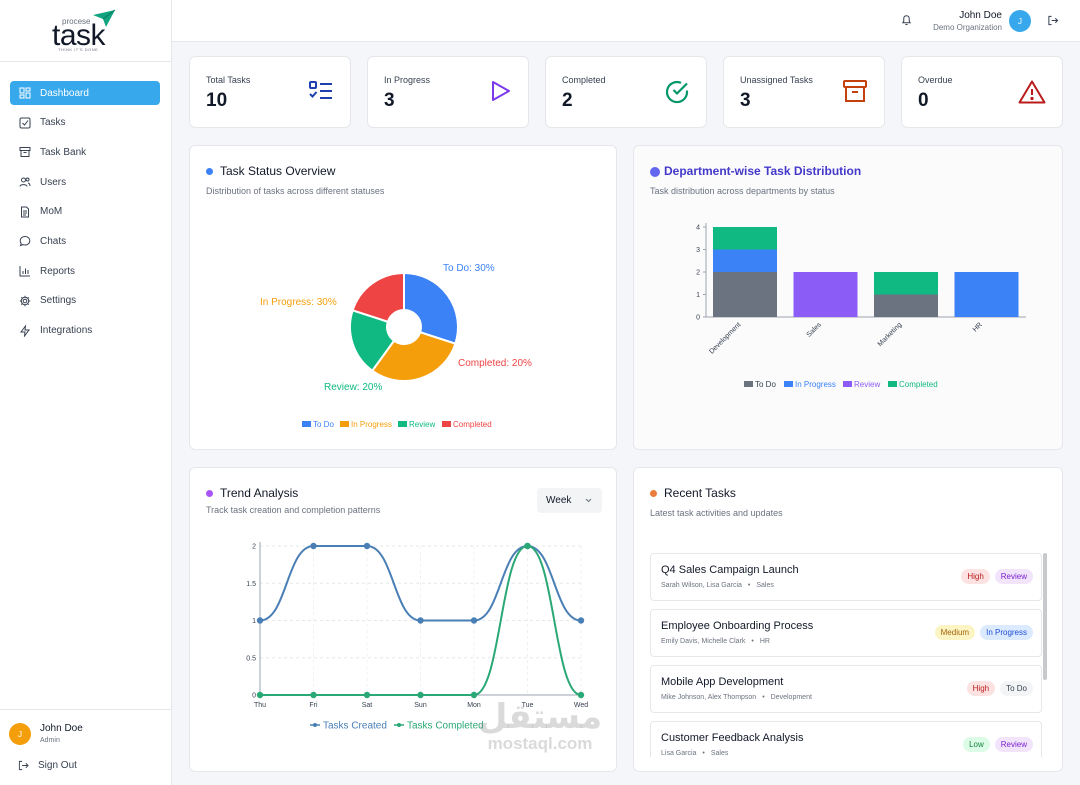 The image size is (1080, 785). What do you see at coordinates (955, 632) in the screenshot?
I see `priority-badge: Medium` at bounding box center [955, 632].